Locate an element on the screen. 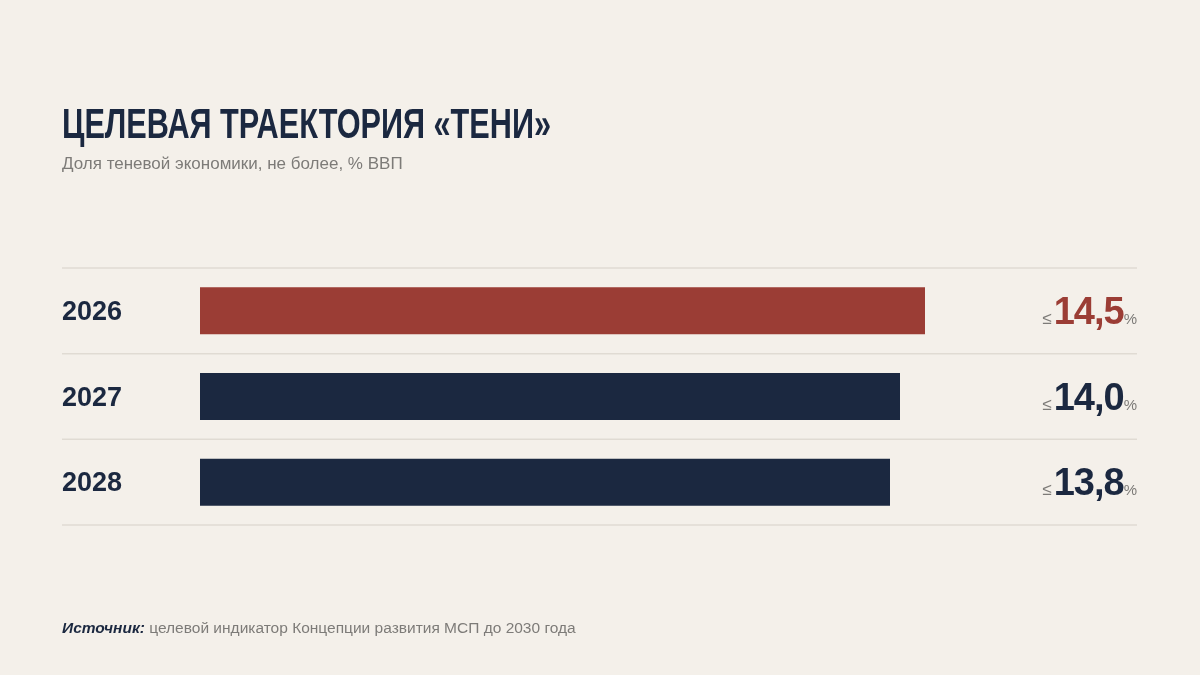 The width and height of the screenshot is (1200, 675). chart-title: ЦЕЛЕВАЯ ТРАЕКТОРИЯ «ТЕНИ» is located at coordinates (306, 124).